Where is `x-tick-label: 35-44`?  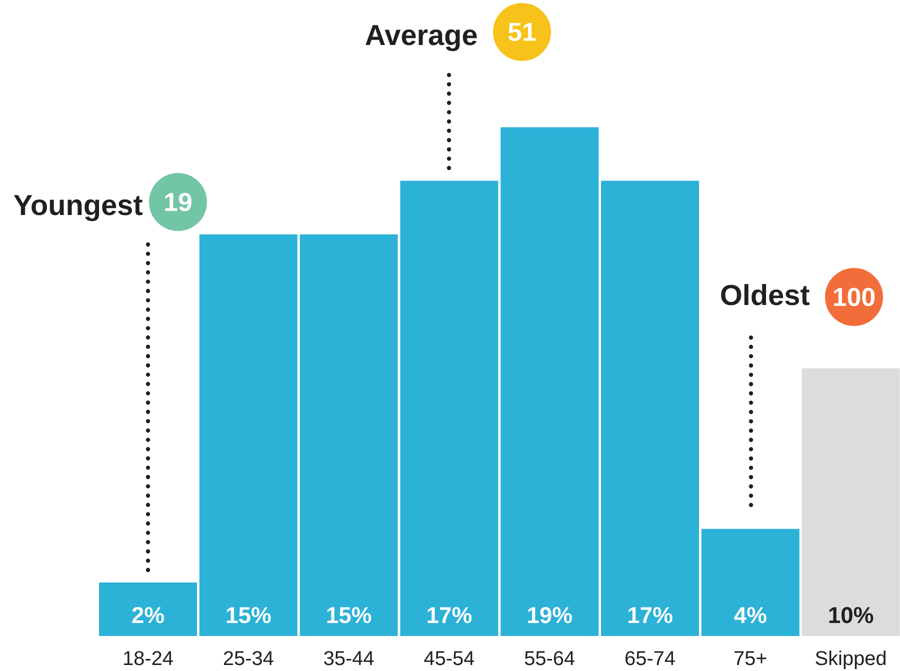 x-tick-label: 35-44 is located at coordinates (349, 658).